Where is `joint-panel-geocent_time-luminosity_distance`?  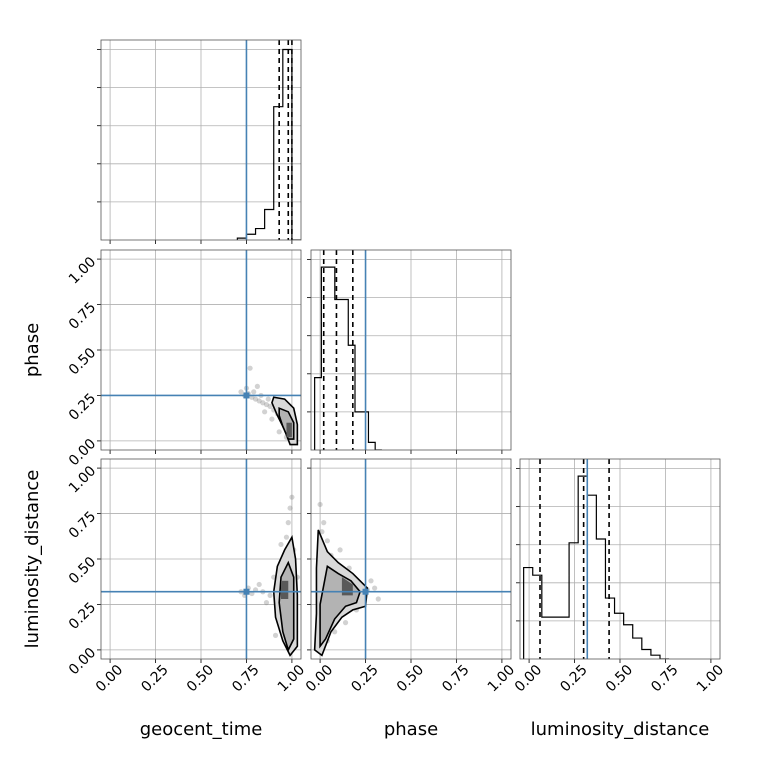 joint-panel-geocent_time-luminosity_distance is located at coordinates (199, 560).